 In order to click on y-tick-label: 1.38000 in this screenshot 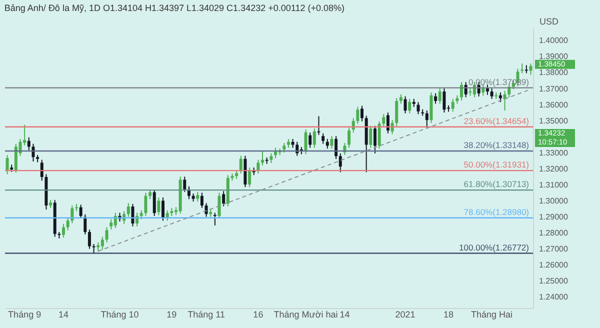, I will do `click(553, 73)`.